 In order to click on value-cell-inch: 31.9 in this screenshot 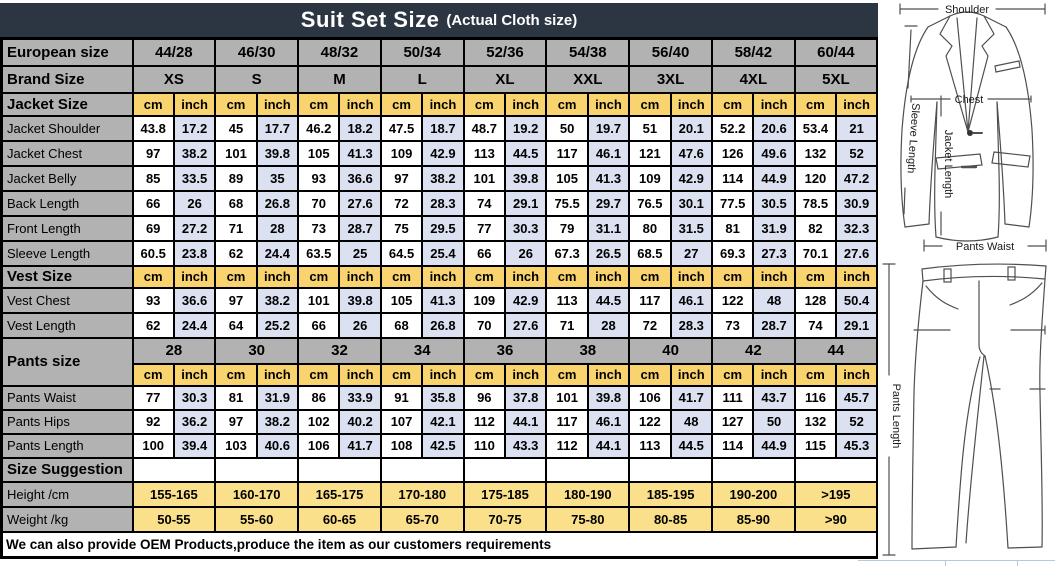, I will do `click(774, 228)`.